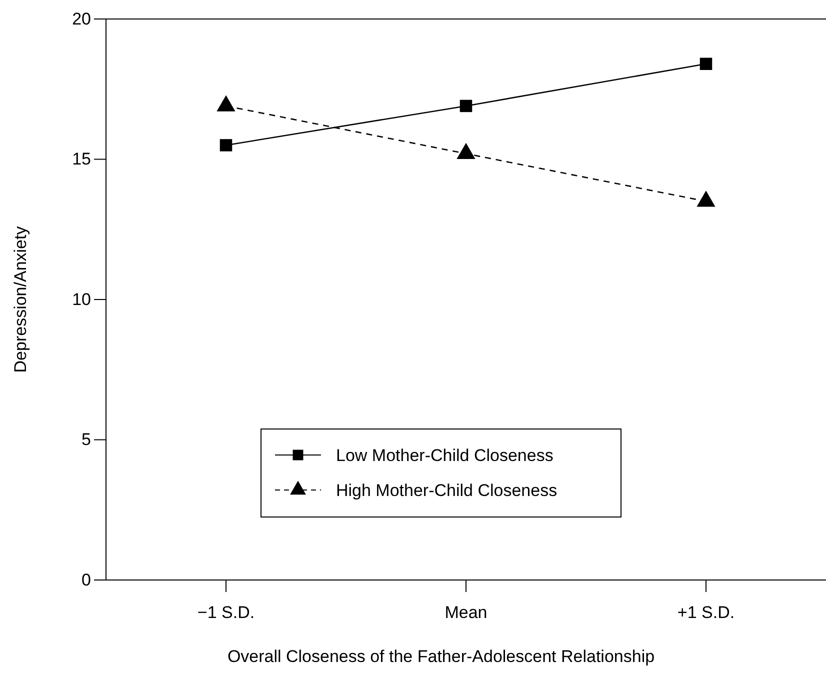 The image size is (826, 677). I want to click on y-tick-label: 5, so click(86, 440).